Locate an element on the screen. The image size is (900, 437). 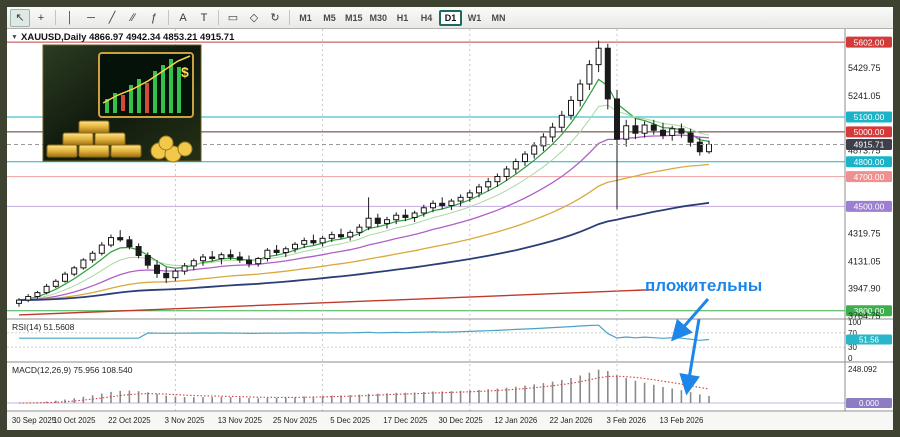
arrows-tool: ◇ is located at coordinates (254, 18).